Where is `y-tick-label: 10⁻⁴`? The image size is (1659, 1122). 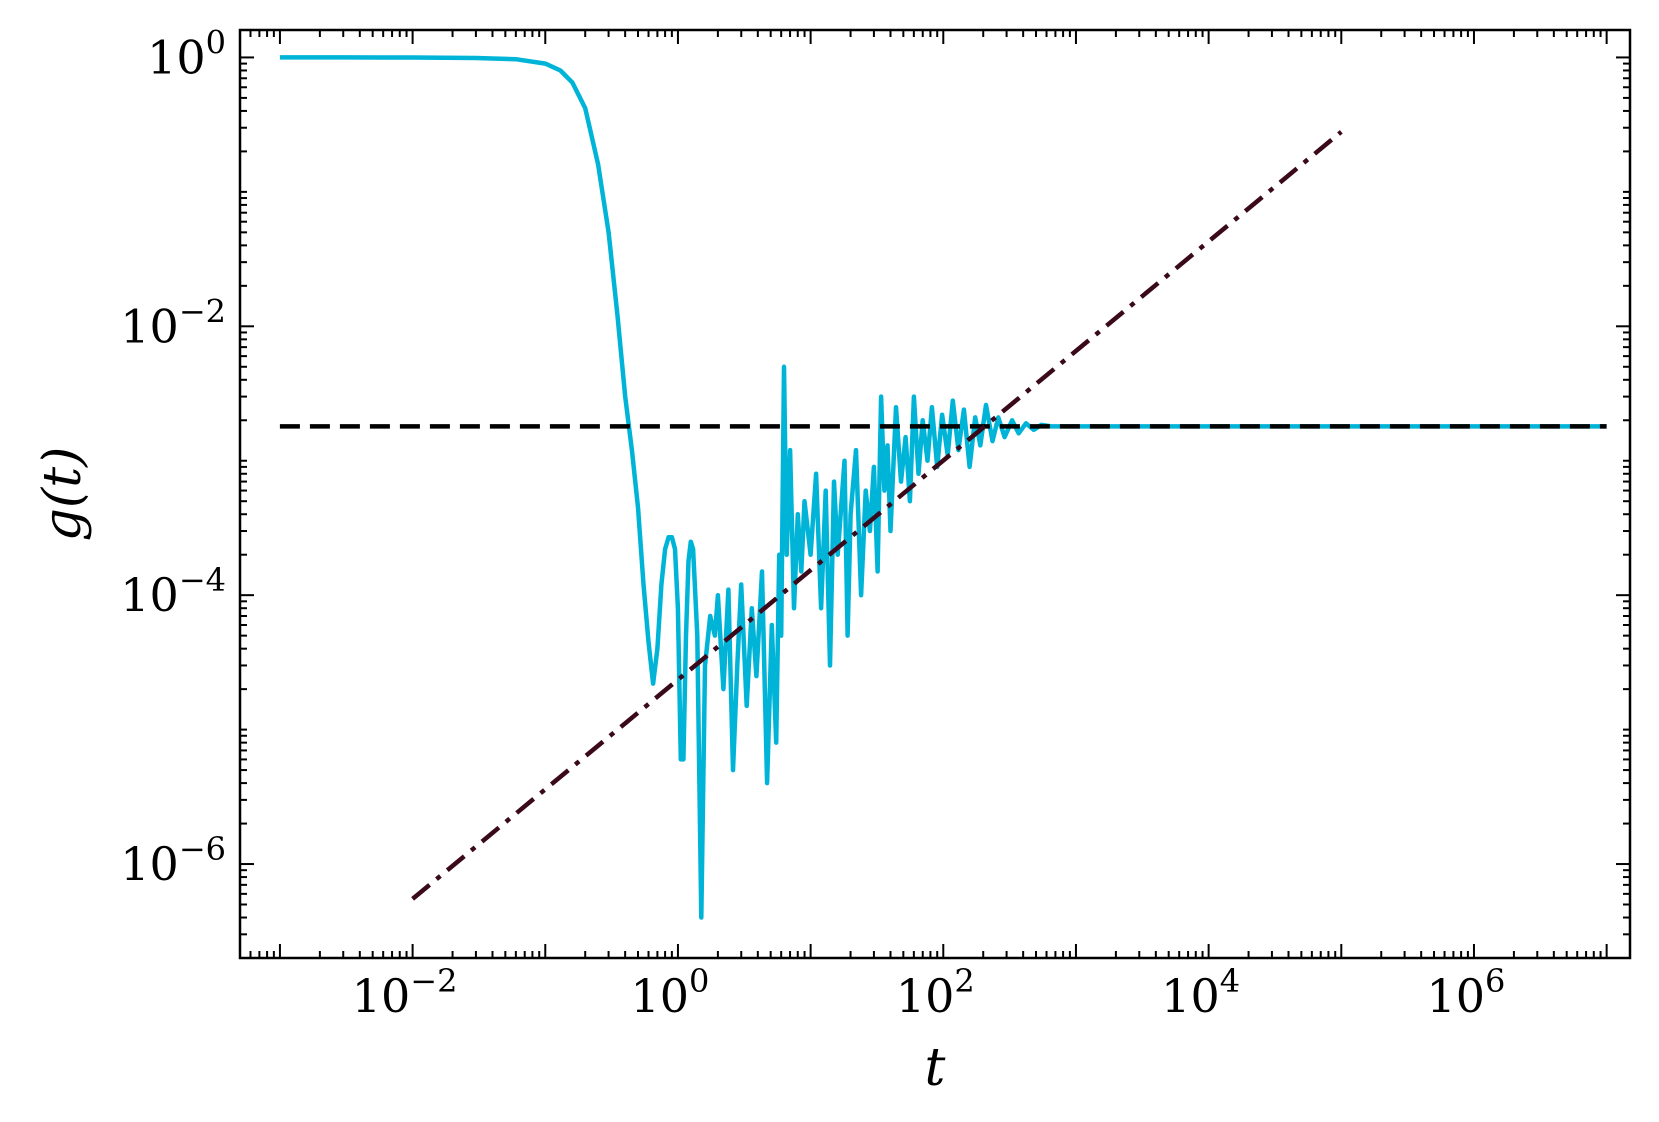 y-tick-label: 10⁻⁴ is located at coordinates (173, 591).